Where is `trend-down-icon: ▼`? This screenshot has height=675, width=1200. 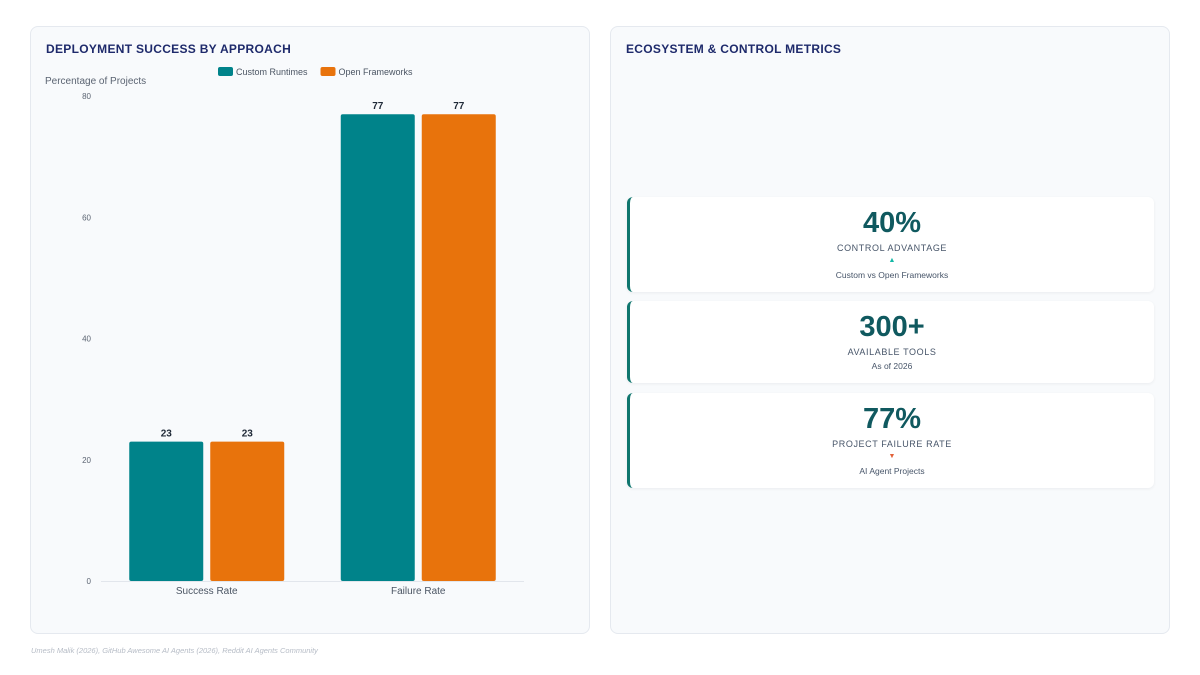
trend-down-icon: ▼ is located at coordinates (892, 456).